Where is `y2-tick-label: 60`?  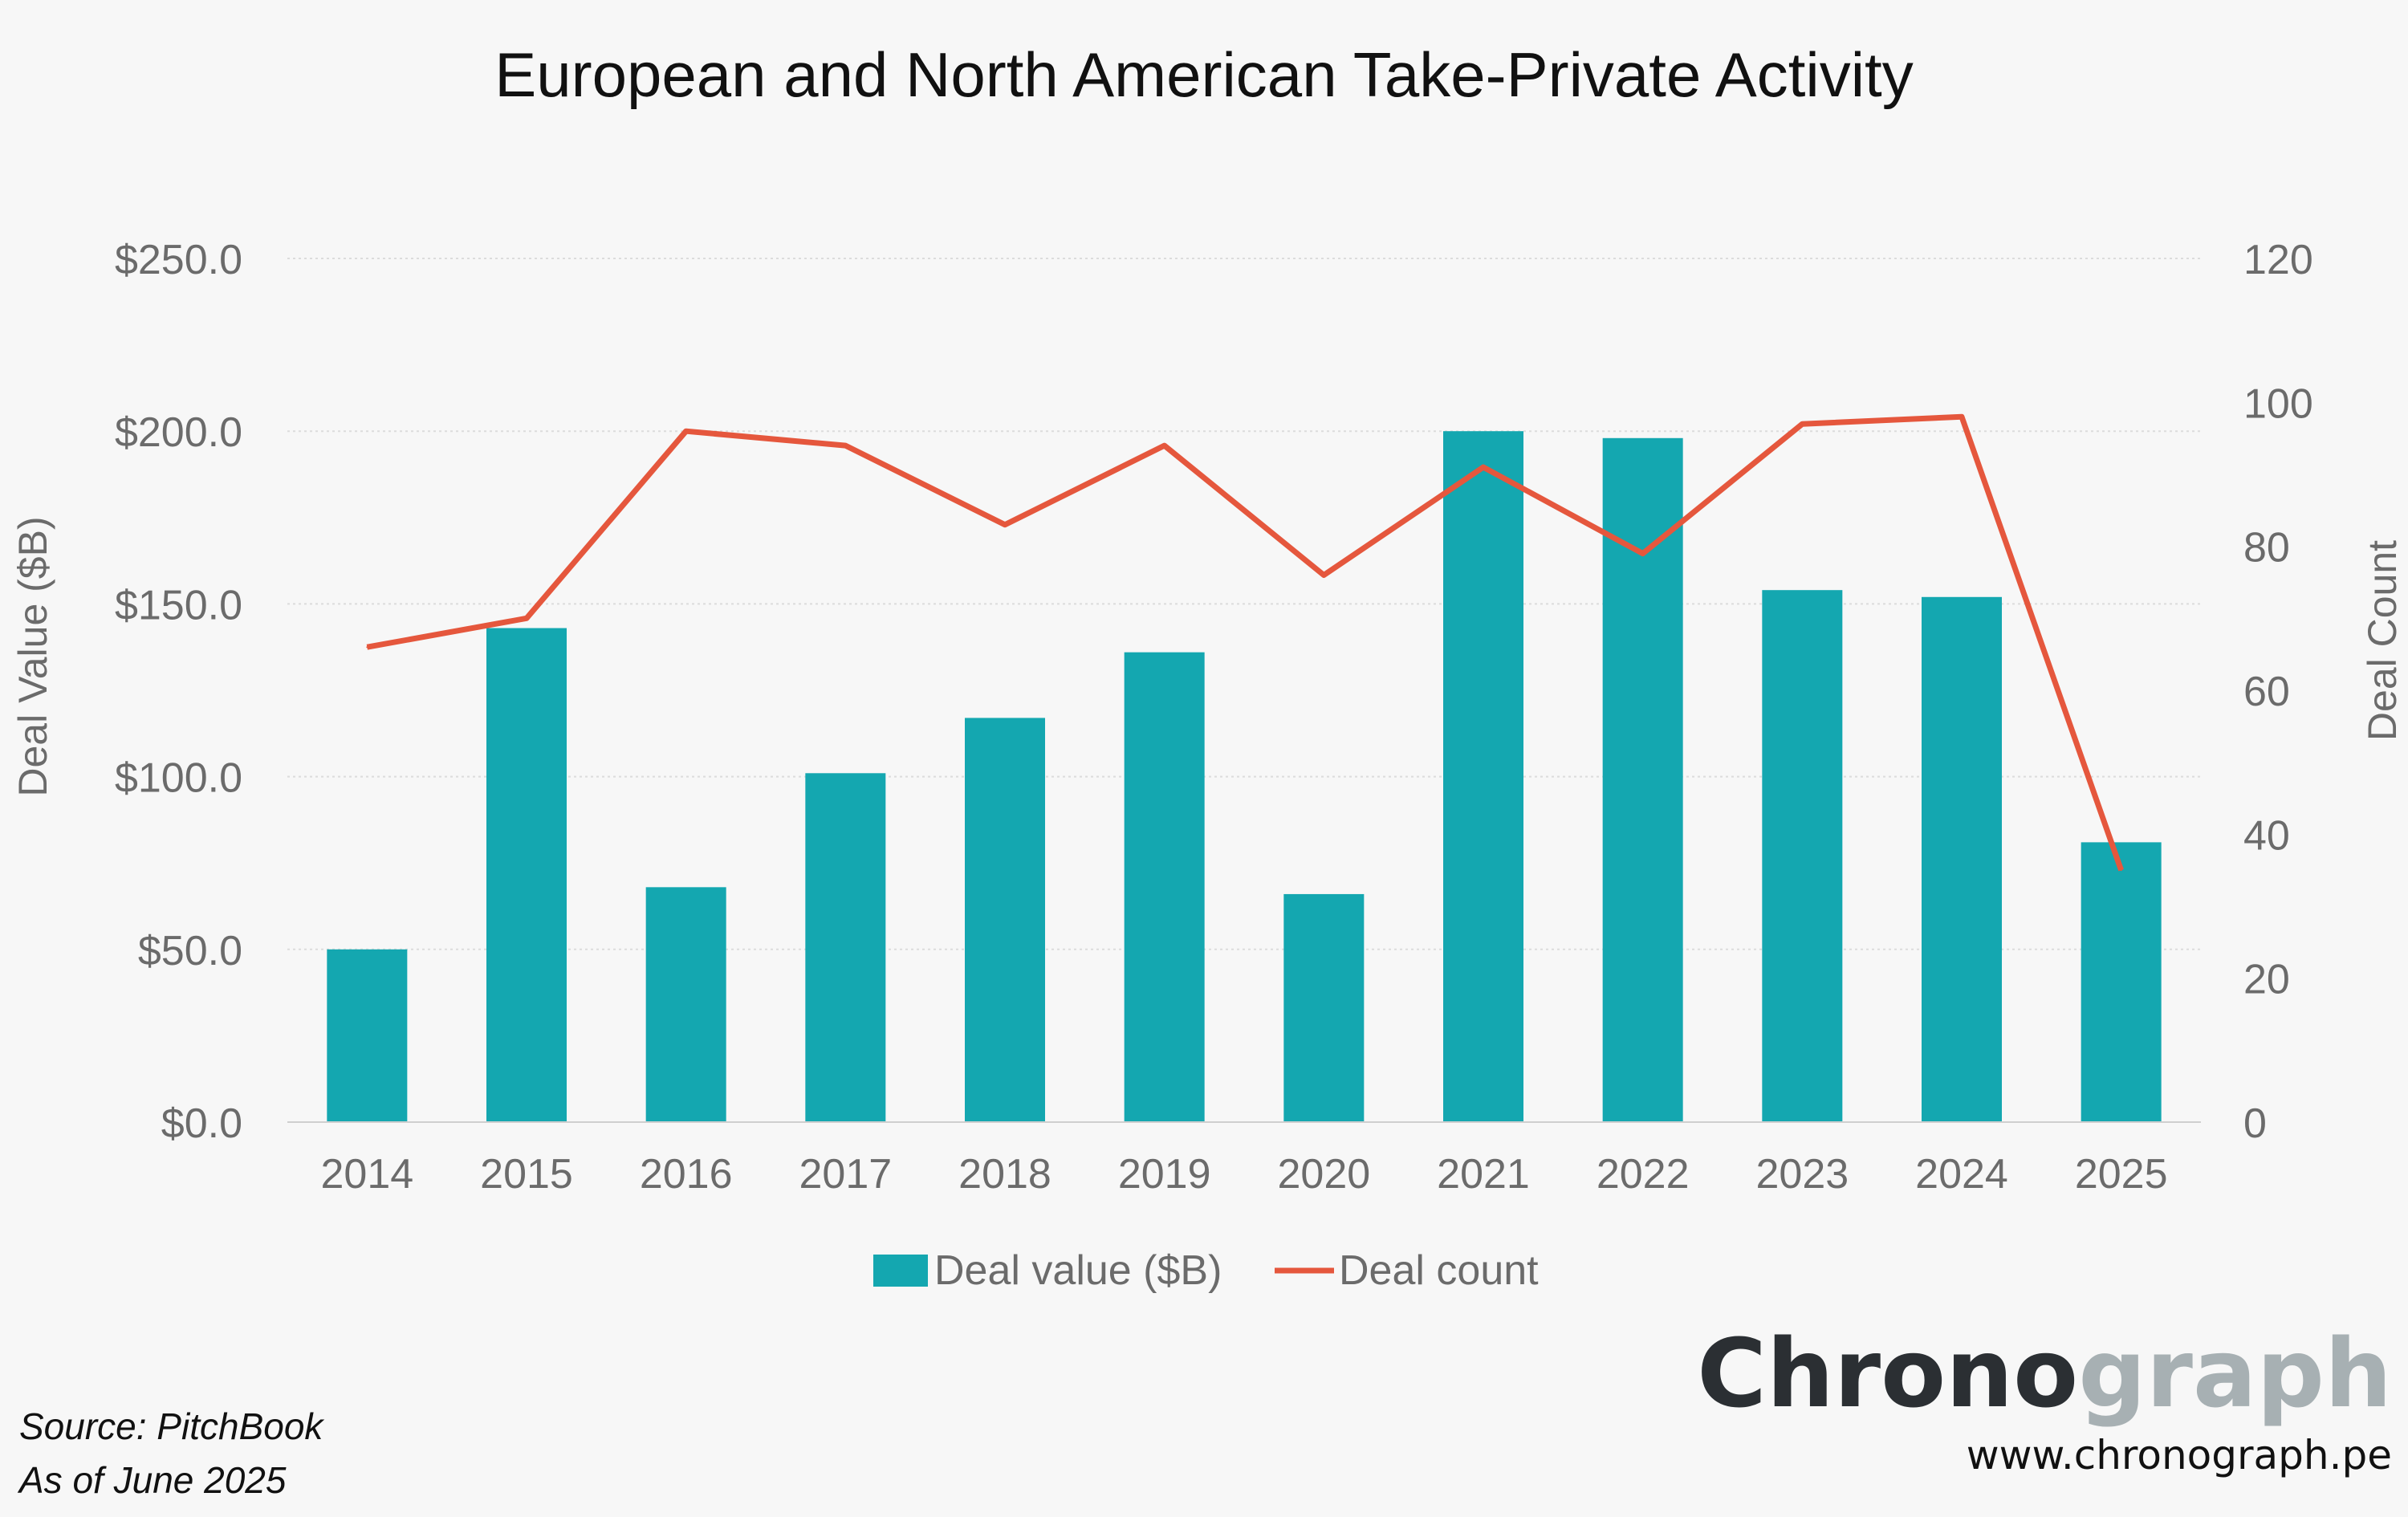
y2-tick-label: 60 is located at coordinates (2266, 692).